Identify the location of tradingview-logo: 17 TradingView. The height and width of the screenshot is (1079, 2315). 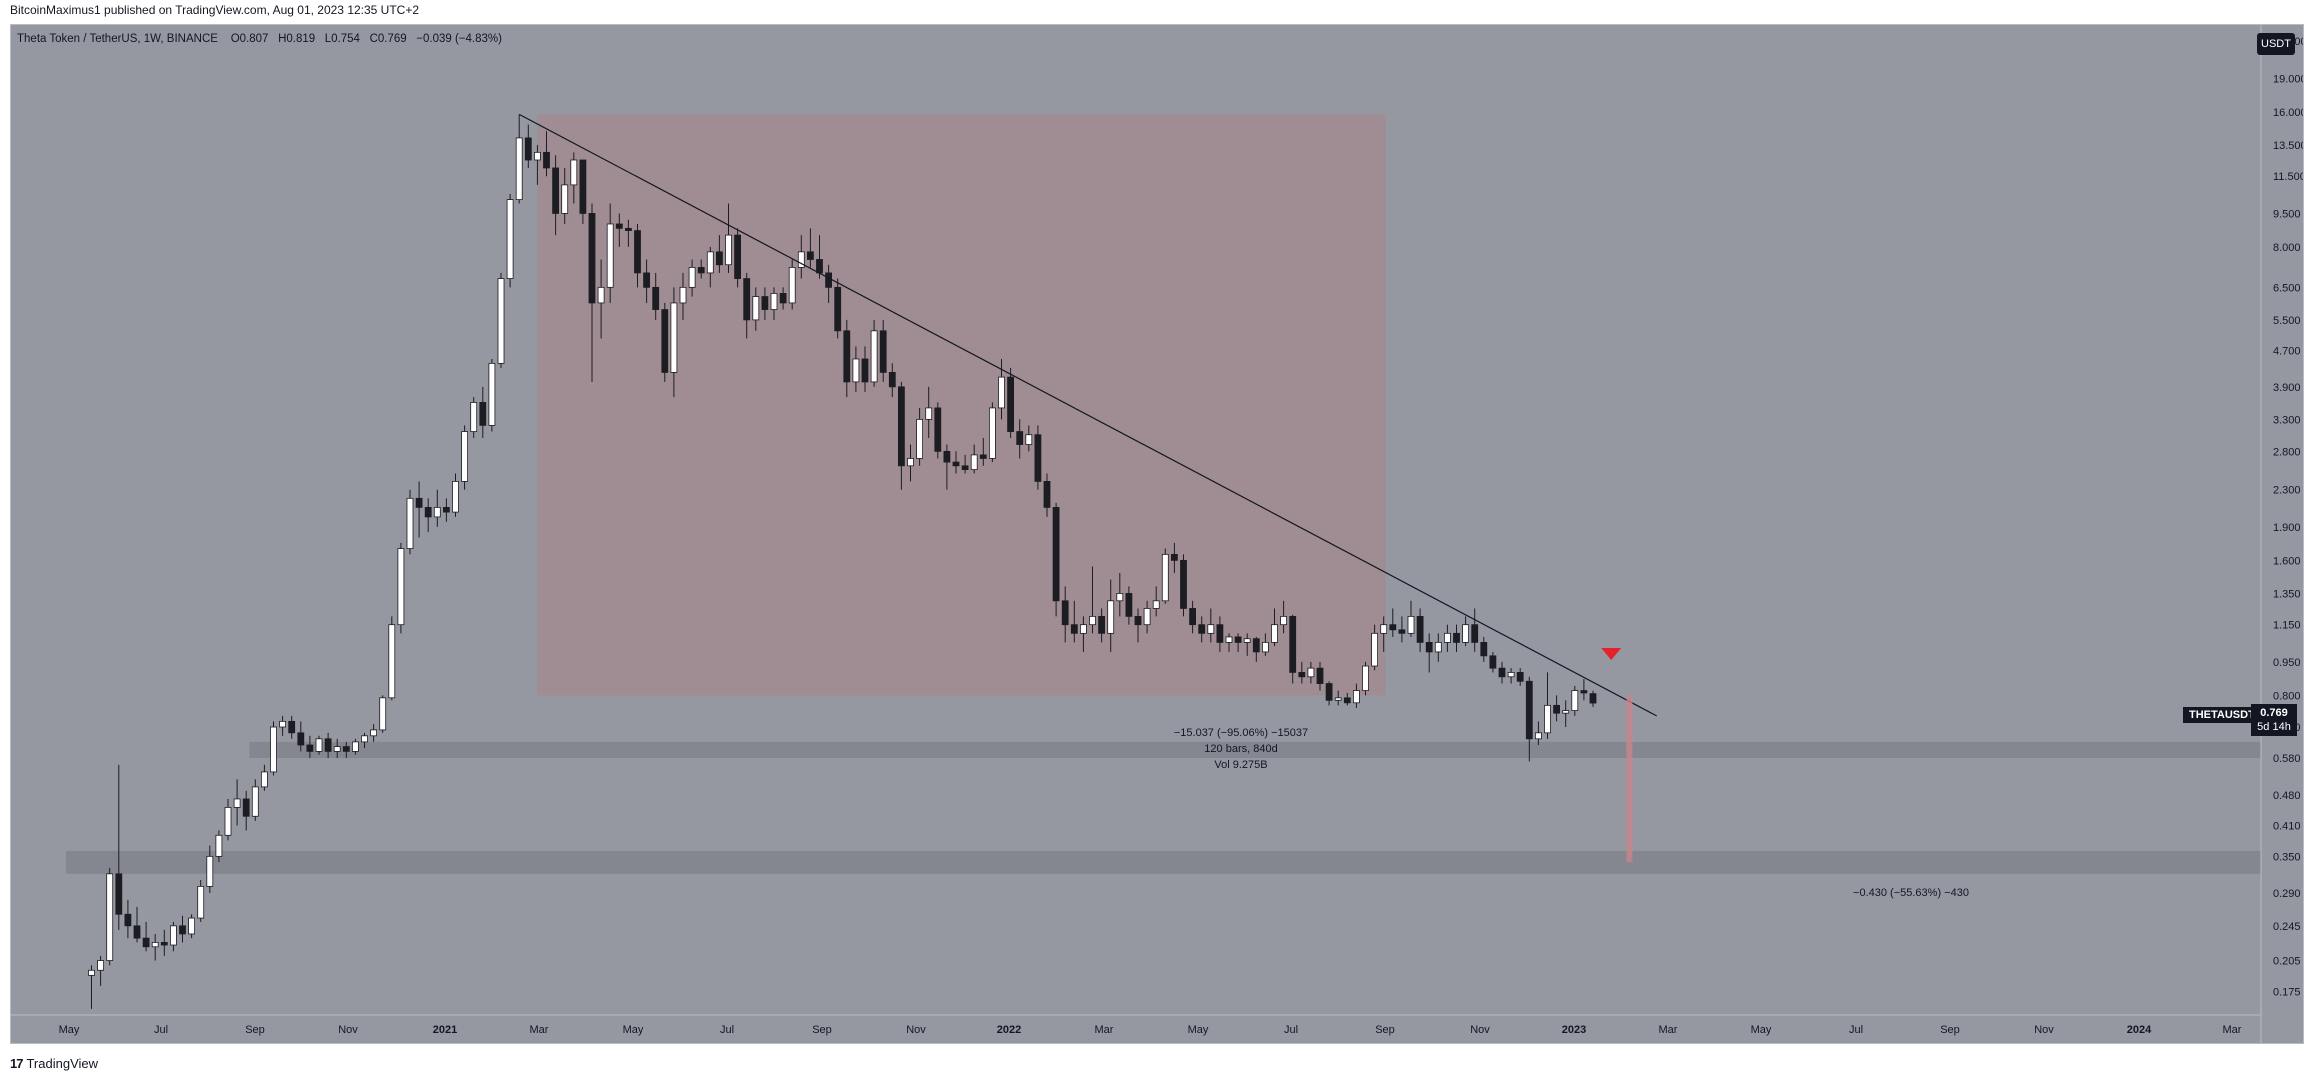
(54, 1063).